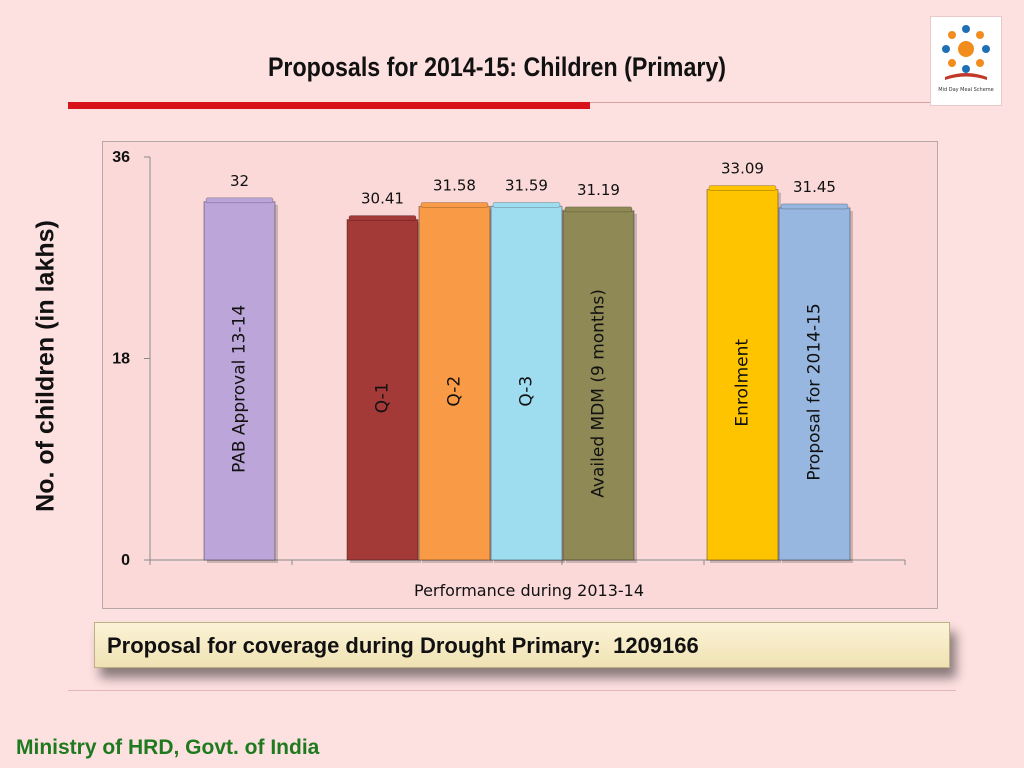  What do you see at coordinates (168, 747) in the screenshot?
I see `footer-ministry: Ministry of HRD, Govt. of India` at bounding box center [168, 747].